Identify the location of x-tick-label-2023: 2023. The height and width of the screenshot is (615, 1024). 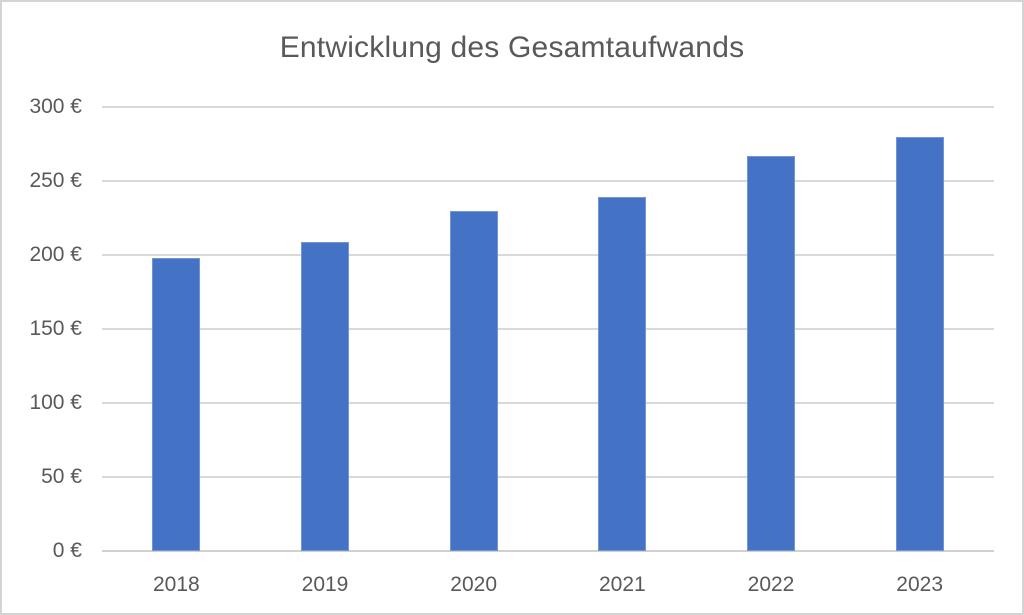
(920, 584).